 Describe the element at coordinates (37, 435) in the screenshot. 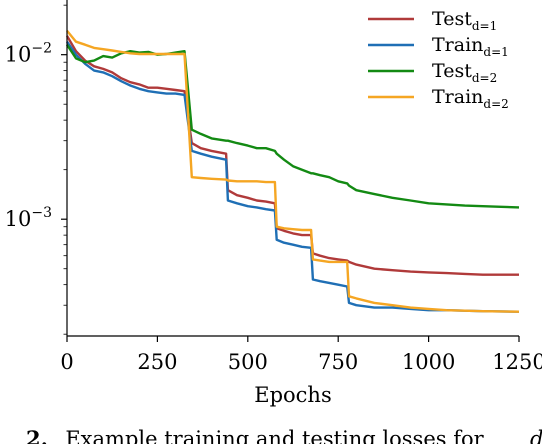

I see `caption-label: 2.` at that location.